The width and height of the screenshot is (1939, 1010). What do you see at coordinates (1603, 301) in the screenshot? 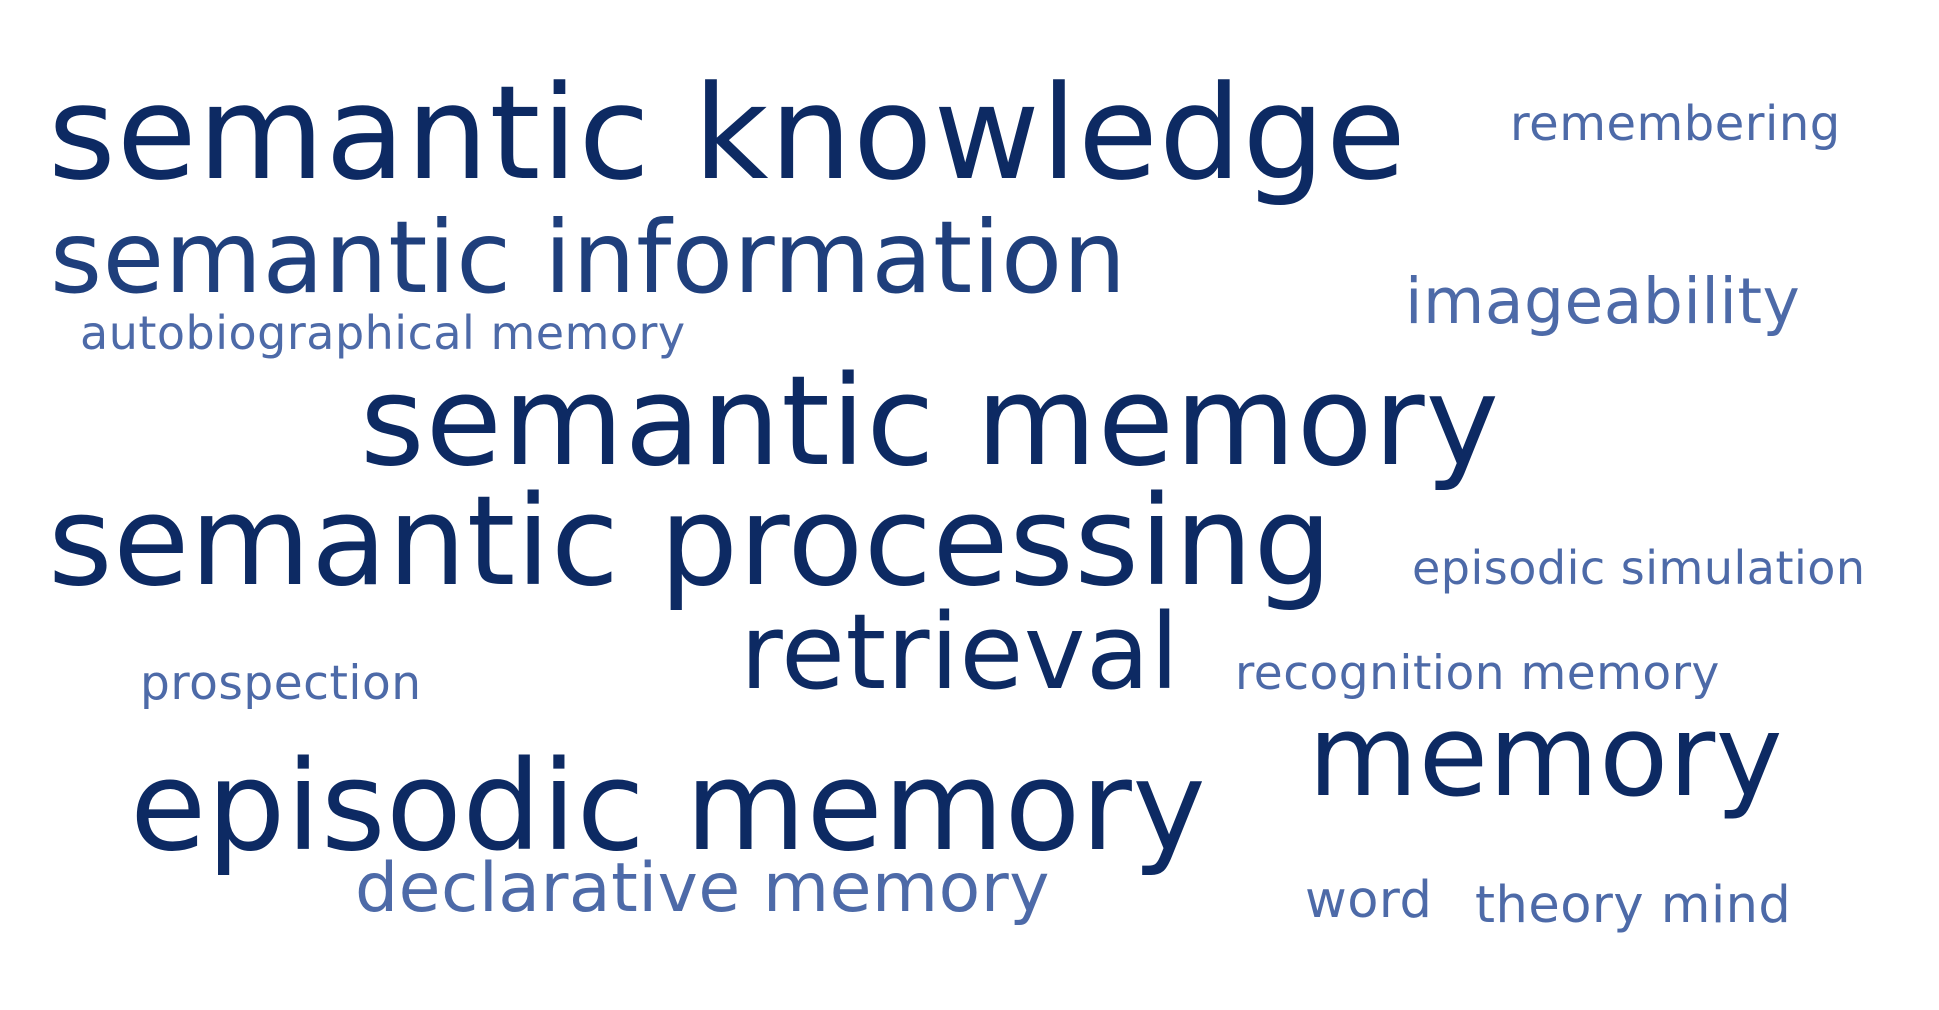
I see `word-imageability: imageability` at bounding box center [1603, 301].